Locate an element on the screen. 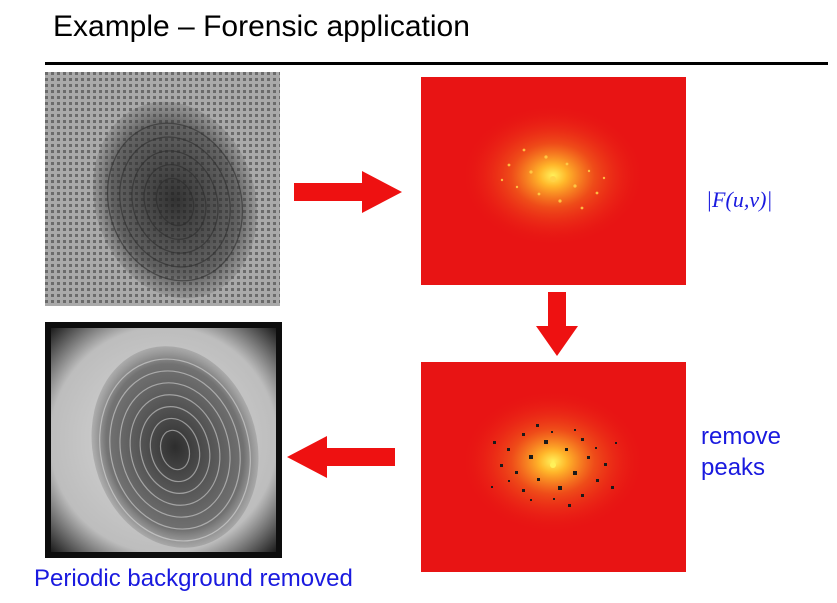 This screenshot has width=837, height=603. arrow-down is located at coordinates (557, 324).